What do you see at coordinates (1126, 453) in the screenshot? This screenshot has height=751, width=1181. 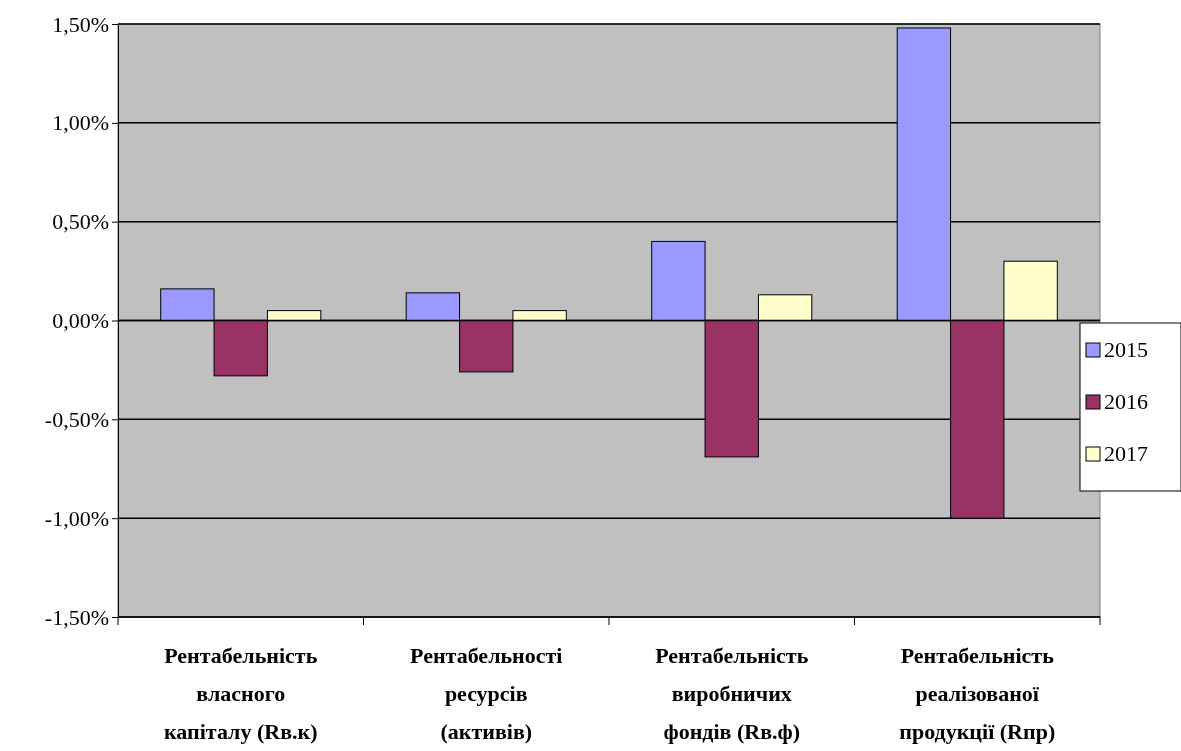 I see `legend-label: 2017` at bounding box center [1126, 453].